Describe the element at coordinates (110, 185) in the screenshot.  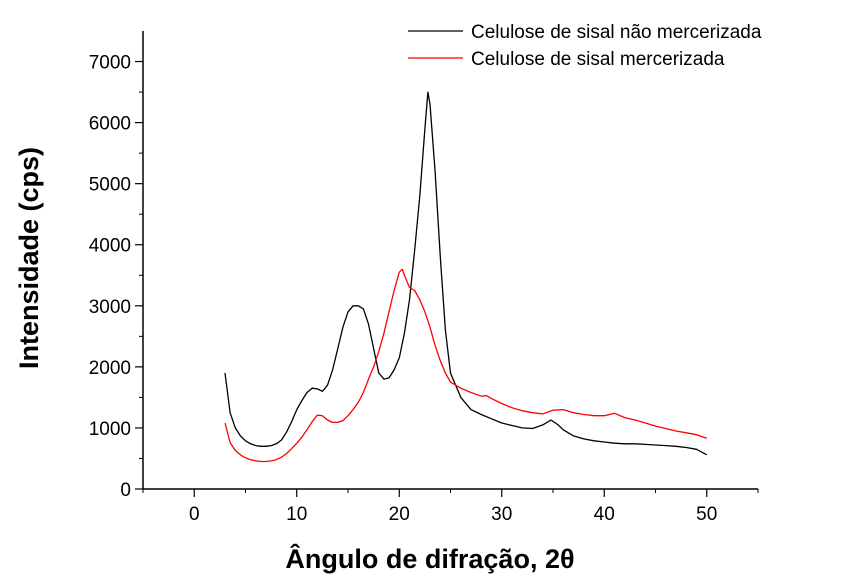
I see `y-tick-label: 5000` at that location.